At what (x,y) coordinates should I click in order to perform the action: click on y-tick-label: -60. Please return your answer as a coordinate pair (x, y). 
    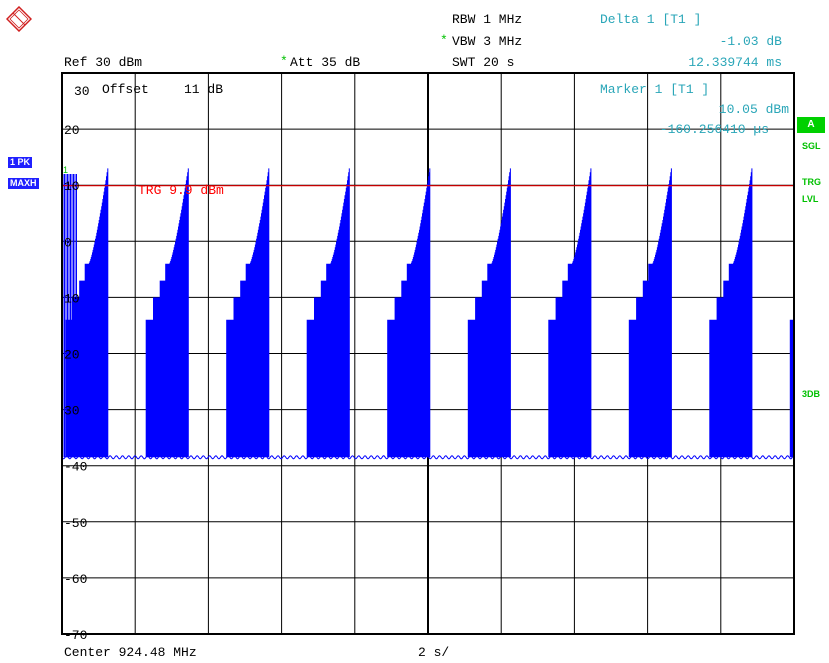
    Looking at the image, I should click on (75, 579).